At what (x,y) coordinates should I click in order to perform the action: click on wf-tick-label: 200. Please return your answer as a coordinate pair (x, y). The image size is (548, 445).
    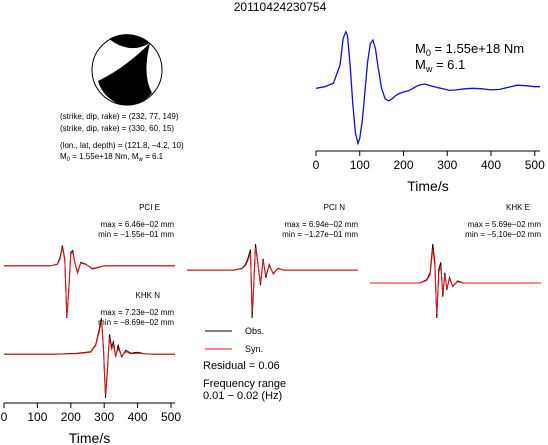
    Looking at the image, I should click on (71, 417).